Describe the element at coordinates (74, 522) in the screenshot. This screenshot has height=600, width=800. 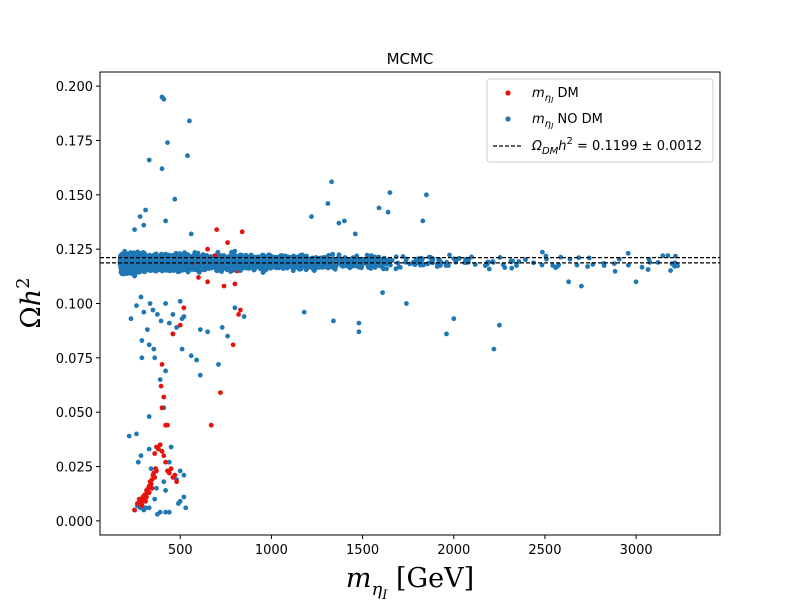
I see `y-tick-label: 0.000` at that location.